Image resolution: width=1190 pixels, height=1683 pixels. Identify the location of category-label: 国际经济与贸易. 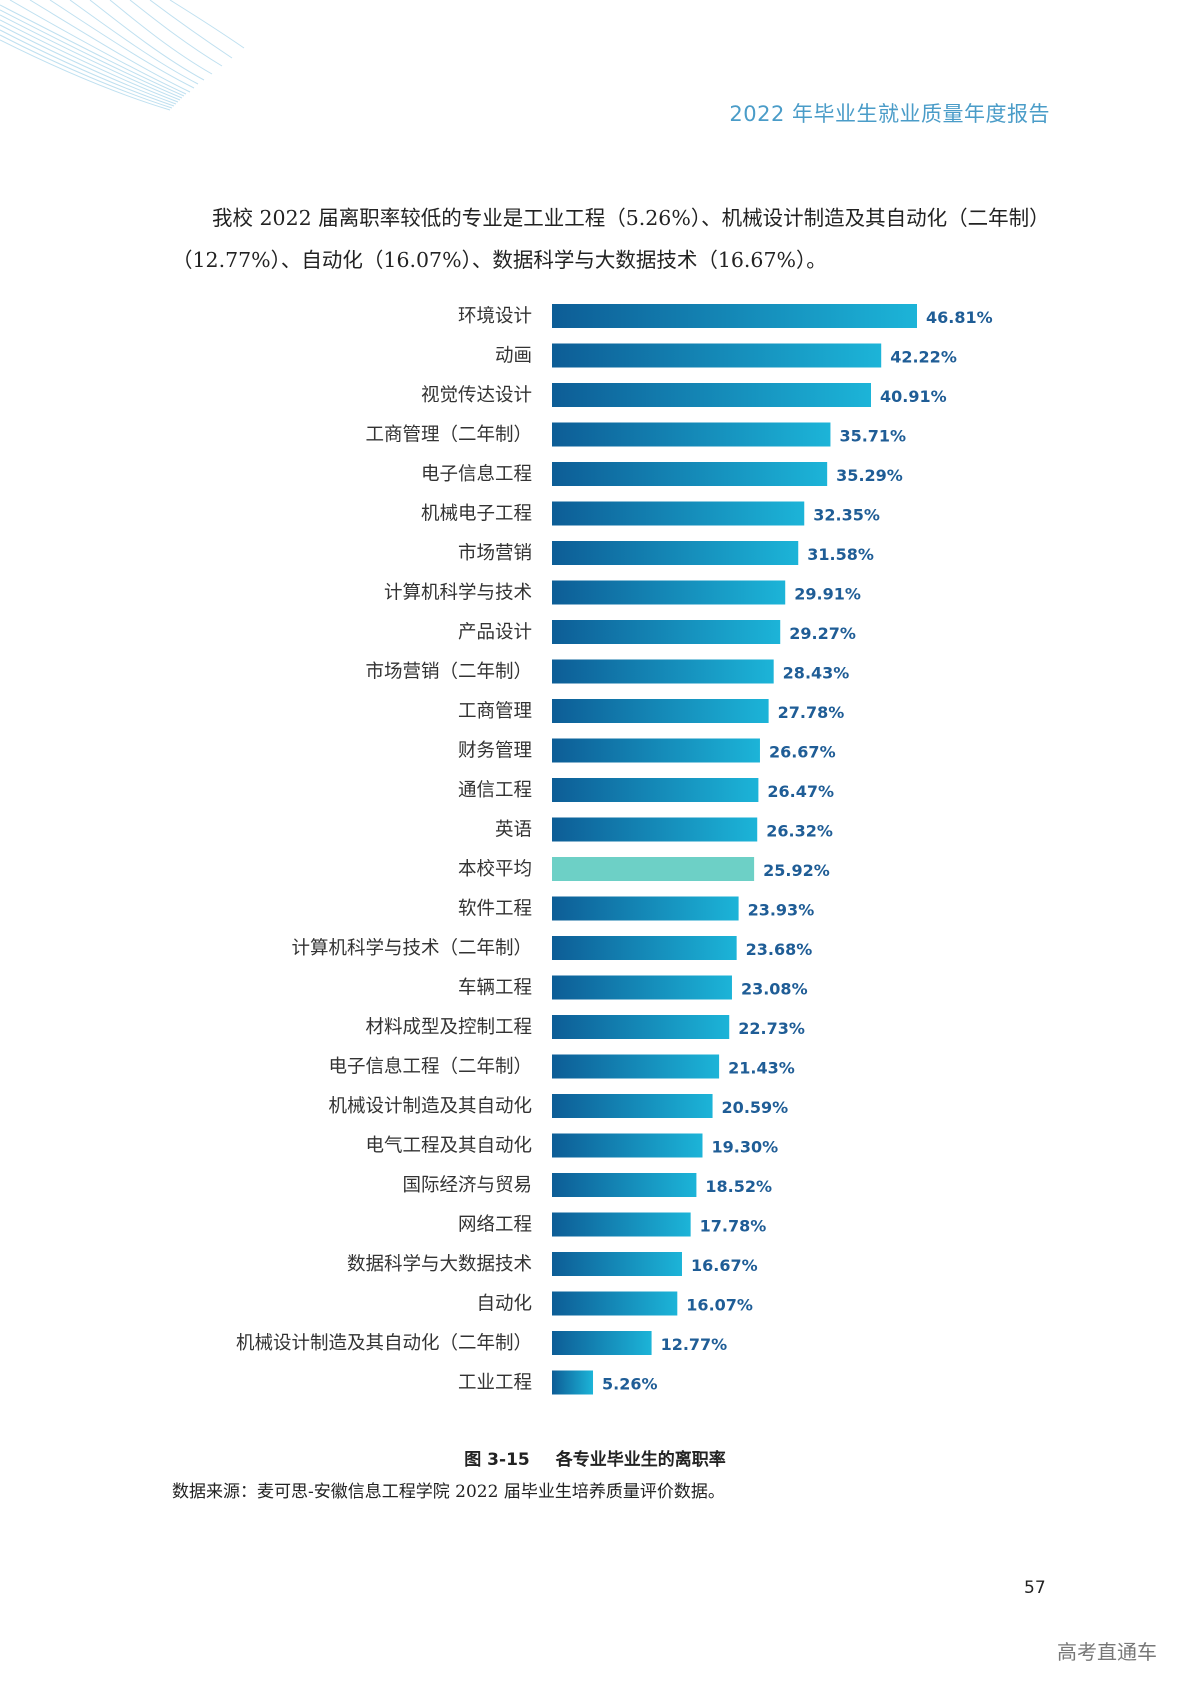
(467, 1185).